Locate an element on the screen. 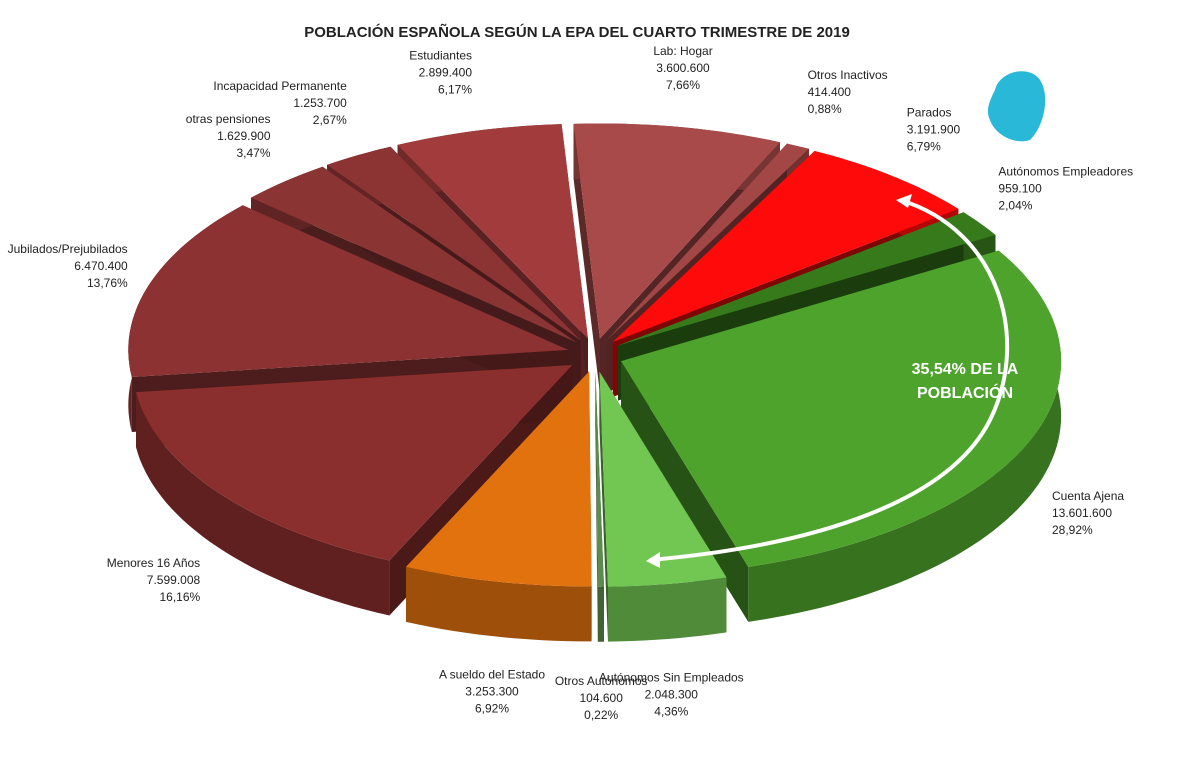 The height and width of the screenshot is (760, 1179). slice-label: Otros Inactivos is located at coordinates (848, 75).